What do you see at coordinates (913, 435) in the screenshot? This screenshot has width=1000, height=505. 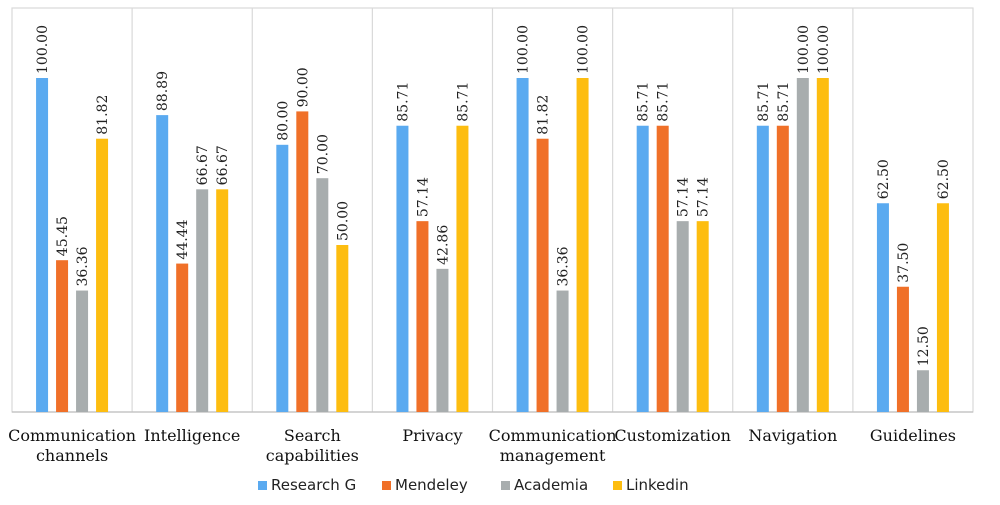 I see `category-label: Guidelines` at bounding box center [913, 435].